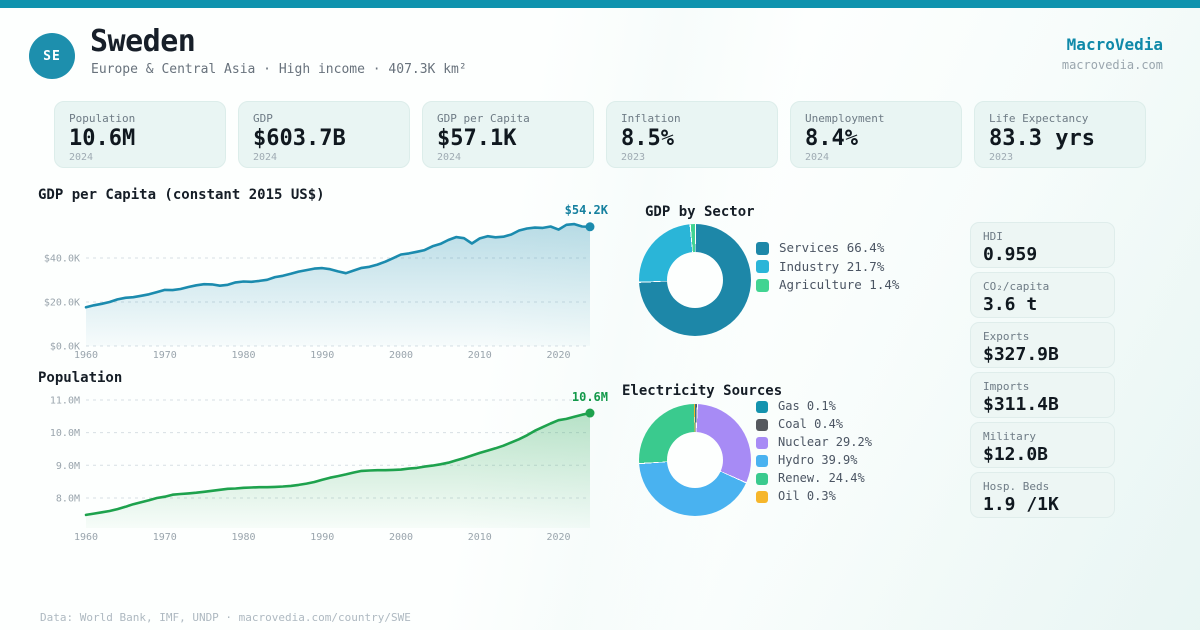 The height and width of the screenshot is (630, 1200). What do you see at coordinates (1009, 436) in the screenshot?
I see `side-label: Military` at bounding box center [1009, 436].